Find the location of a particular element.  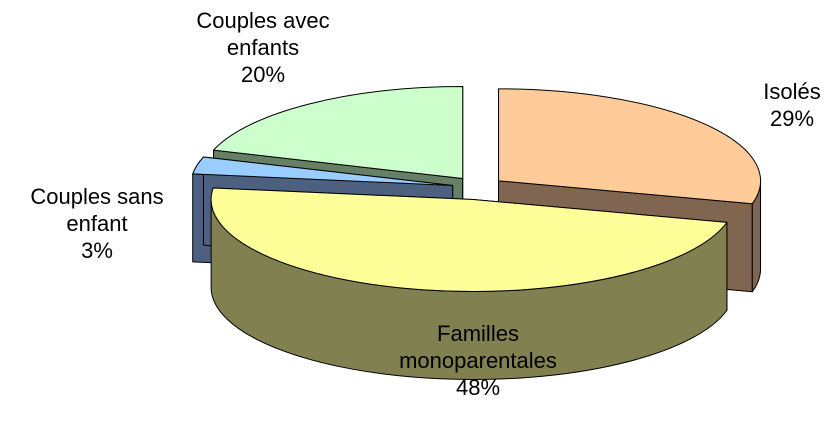

slice-label: Couples avec enfants 20% is located at coordinates (263, 47).